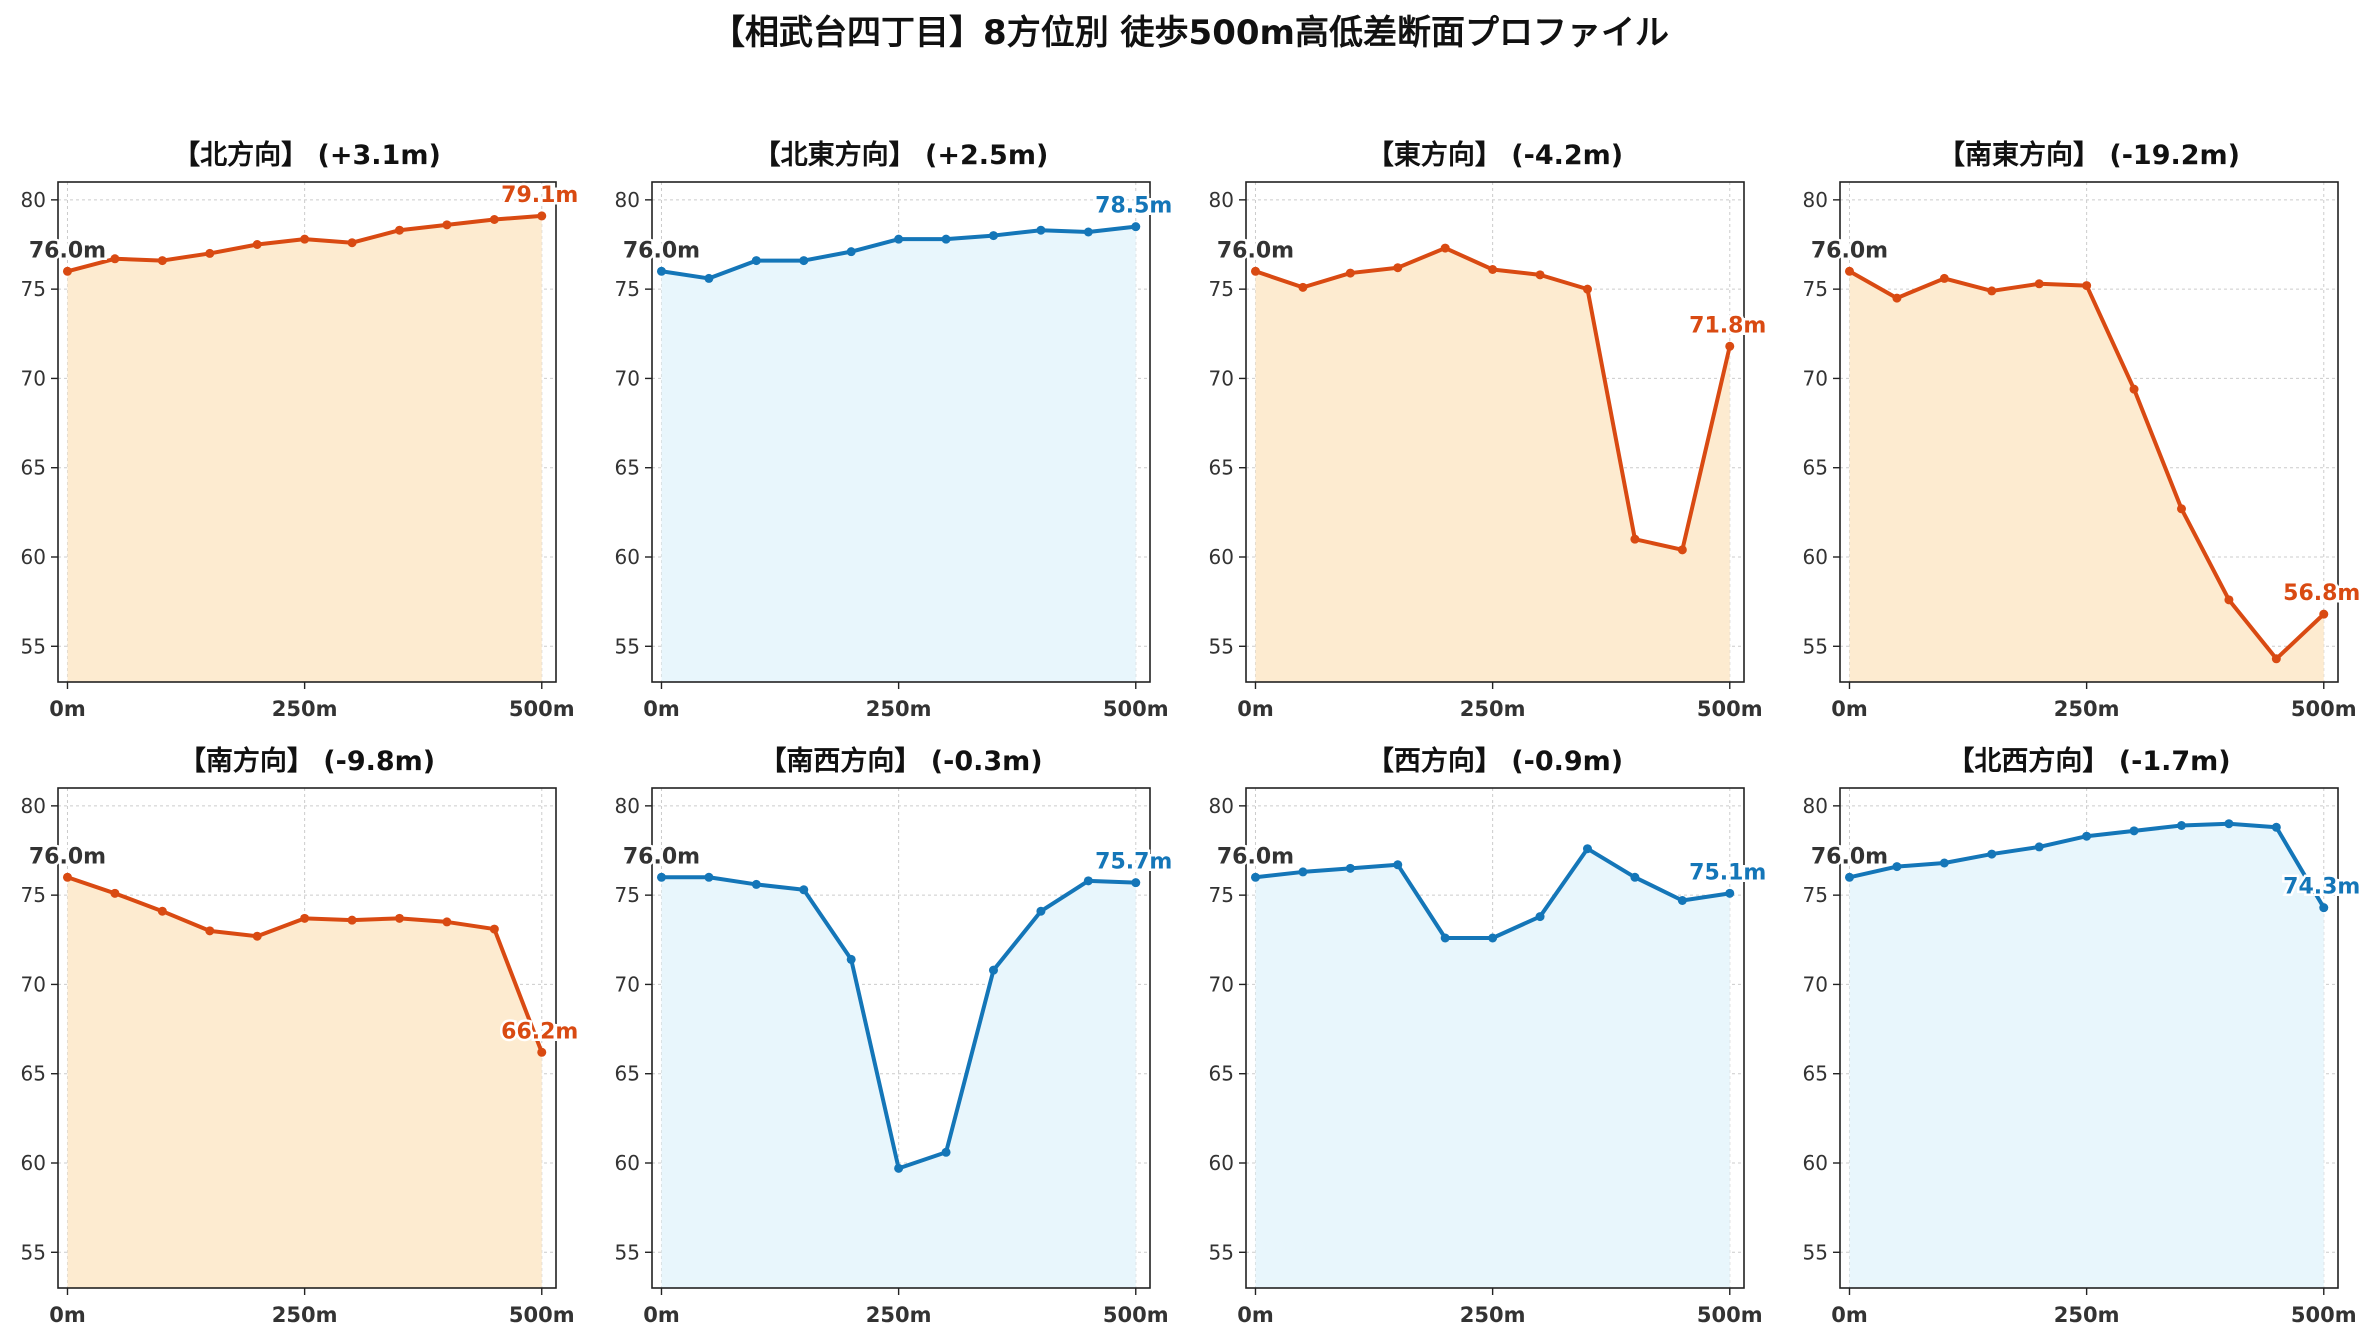 The height and width of the screenshot is (1344, 2380). Describe the element at coordinates (900, 761) in the screenshot. I see `panel-title: 【南西方向】 (-0.3m)` at that location.